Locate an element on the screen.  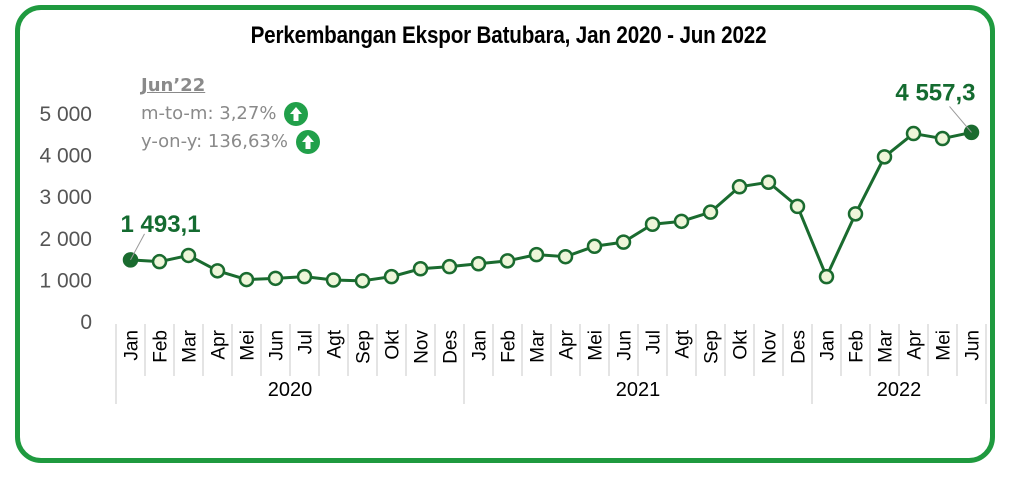
data-label: 4 557,3 is located at coordinates (935, 92).